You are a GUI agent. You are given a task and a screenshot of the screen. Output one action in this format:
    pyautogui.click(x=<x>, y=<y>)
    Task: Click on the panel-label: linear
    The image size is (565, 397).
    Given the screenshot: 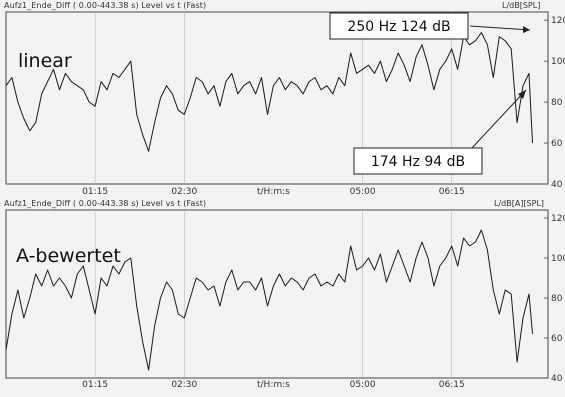 What is the action you would take?
    pyautogui.click(x=45, y=61)
    